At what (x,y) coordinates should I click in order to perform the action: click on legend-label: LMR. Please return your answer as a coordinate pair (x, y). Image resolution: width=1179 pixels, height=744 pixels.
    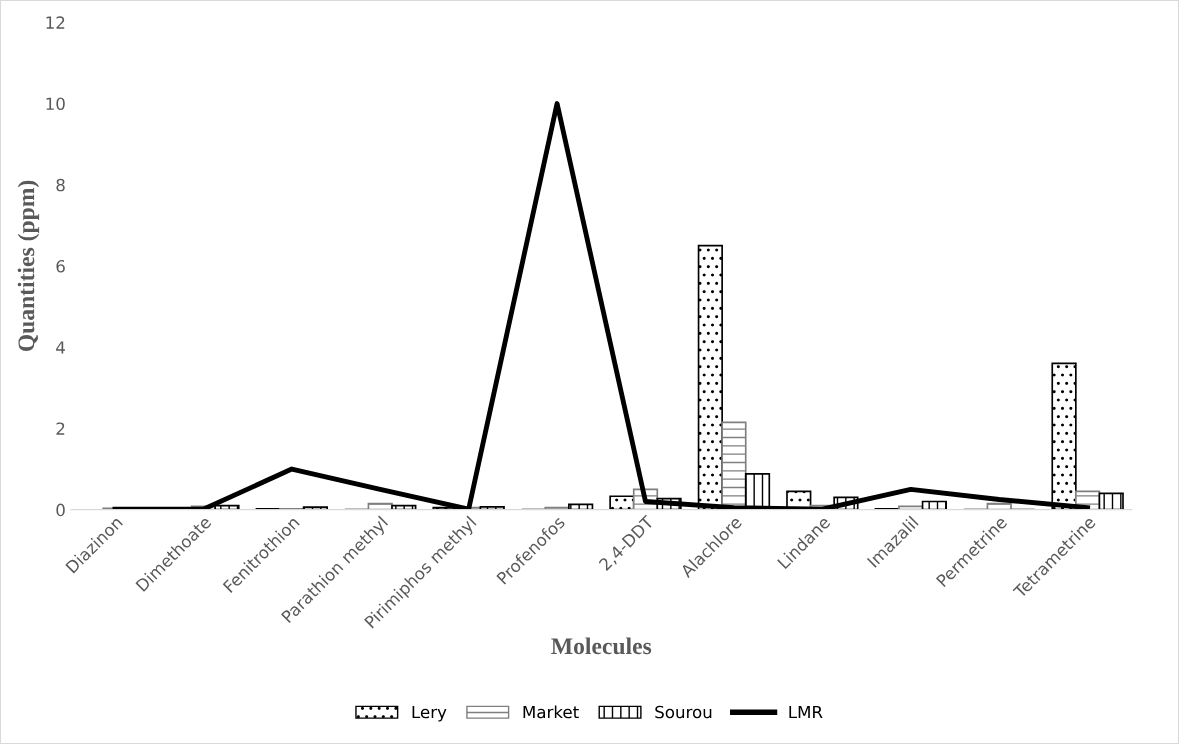
    Looking at the image, I should click on (806, 712).